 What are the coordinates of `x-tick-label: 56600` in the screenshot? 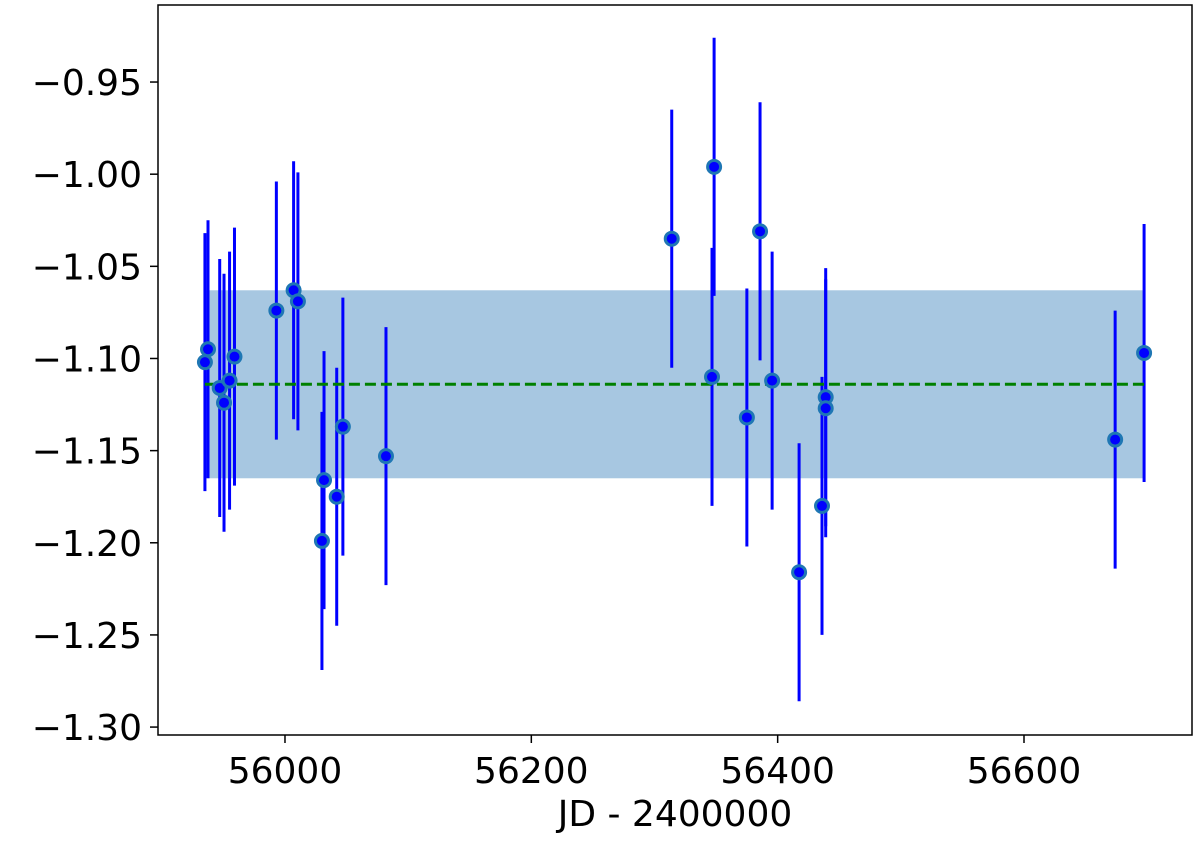 It's located at (1024, 771).